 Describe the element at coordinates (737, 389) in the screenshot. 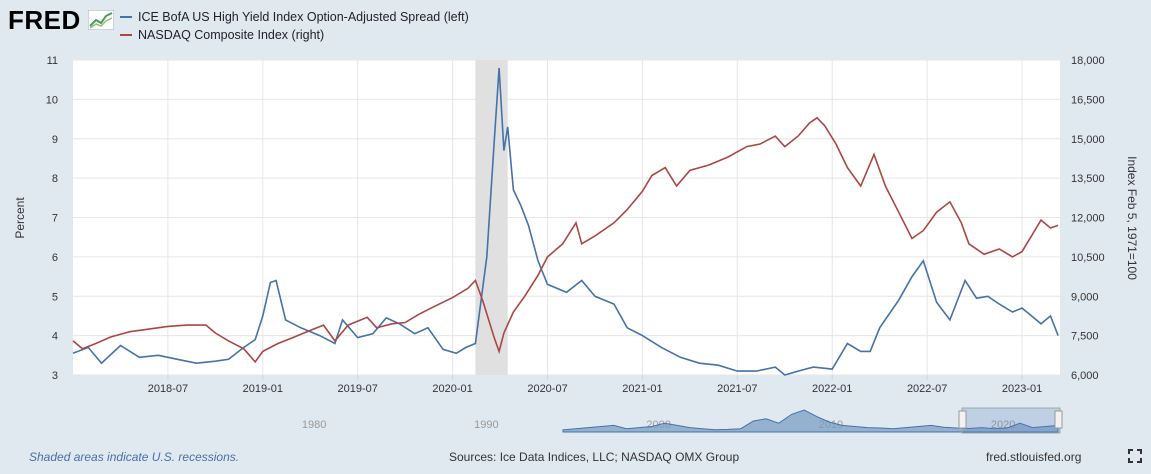

I see `tick-label-x: 2021-07` at that location.